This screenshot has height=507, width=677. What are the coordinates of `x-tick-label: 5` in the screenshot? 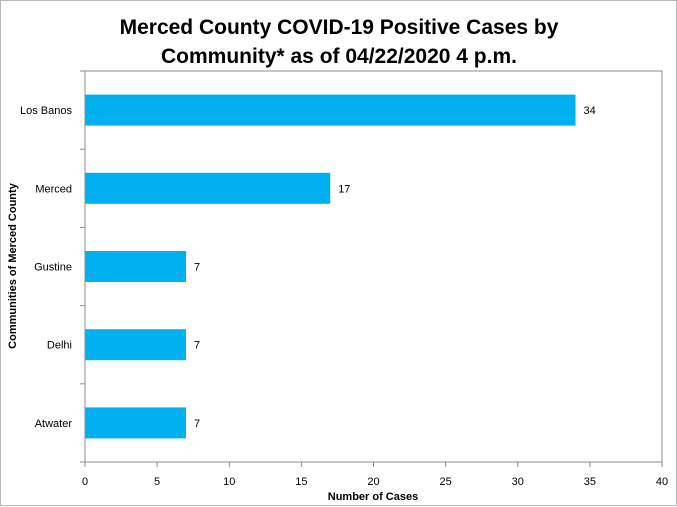 It's located at (157, 482).